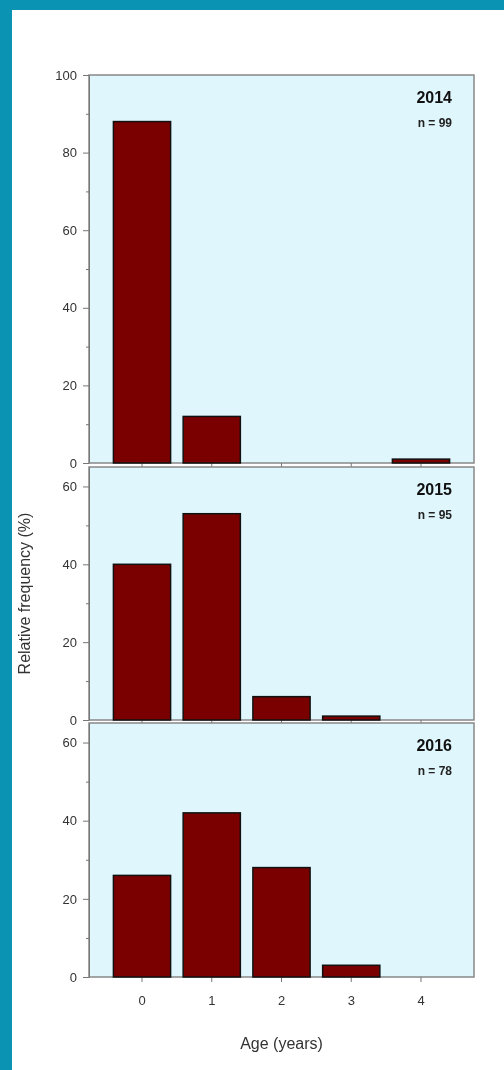 This screenshot has height=1070, width=504. I want to click on text: n = 95, so click(435, 515).